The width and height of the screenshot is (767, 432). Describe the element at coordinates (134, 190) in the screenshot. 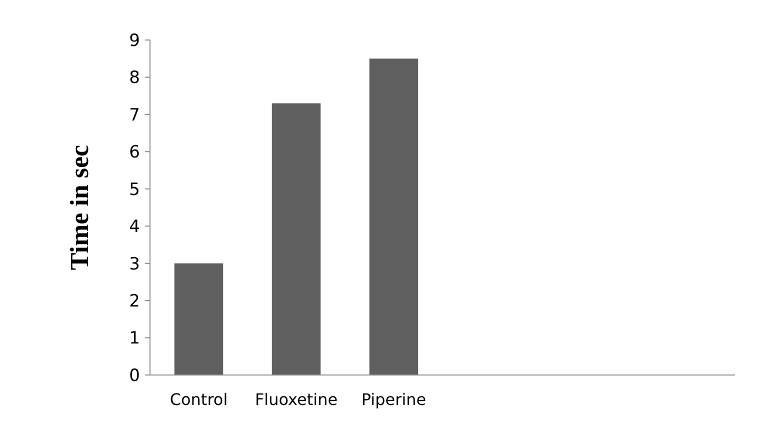

I see `y-tick-label: 5` at that location.